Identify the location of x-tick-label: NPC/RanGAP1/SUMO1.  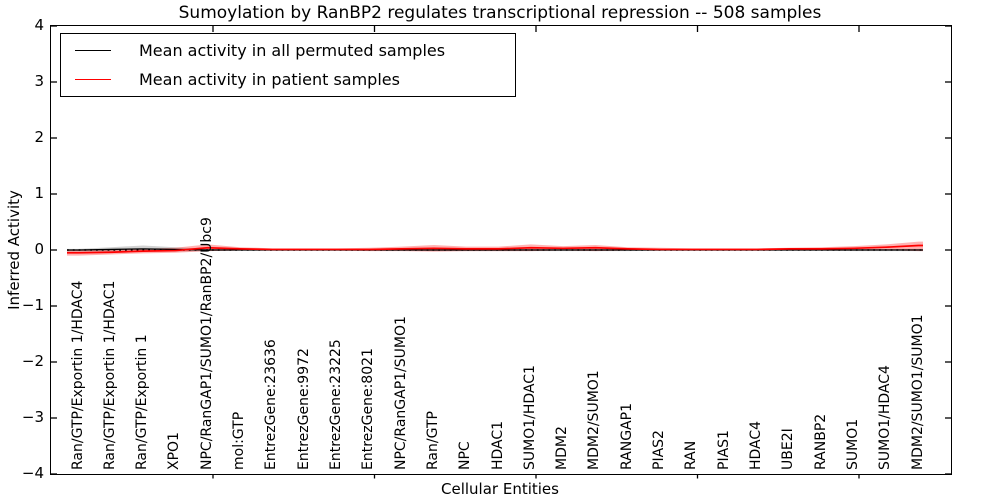
(400, 393).